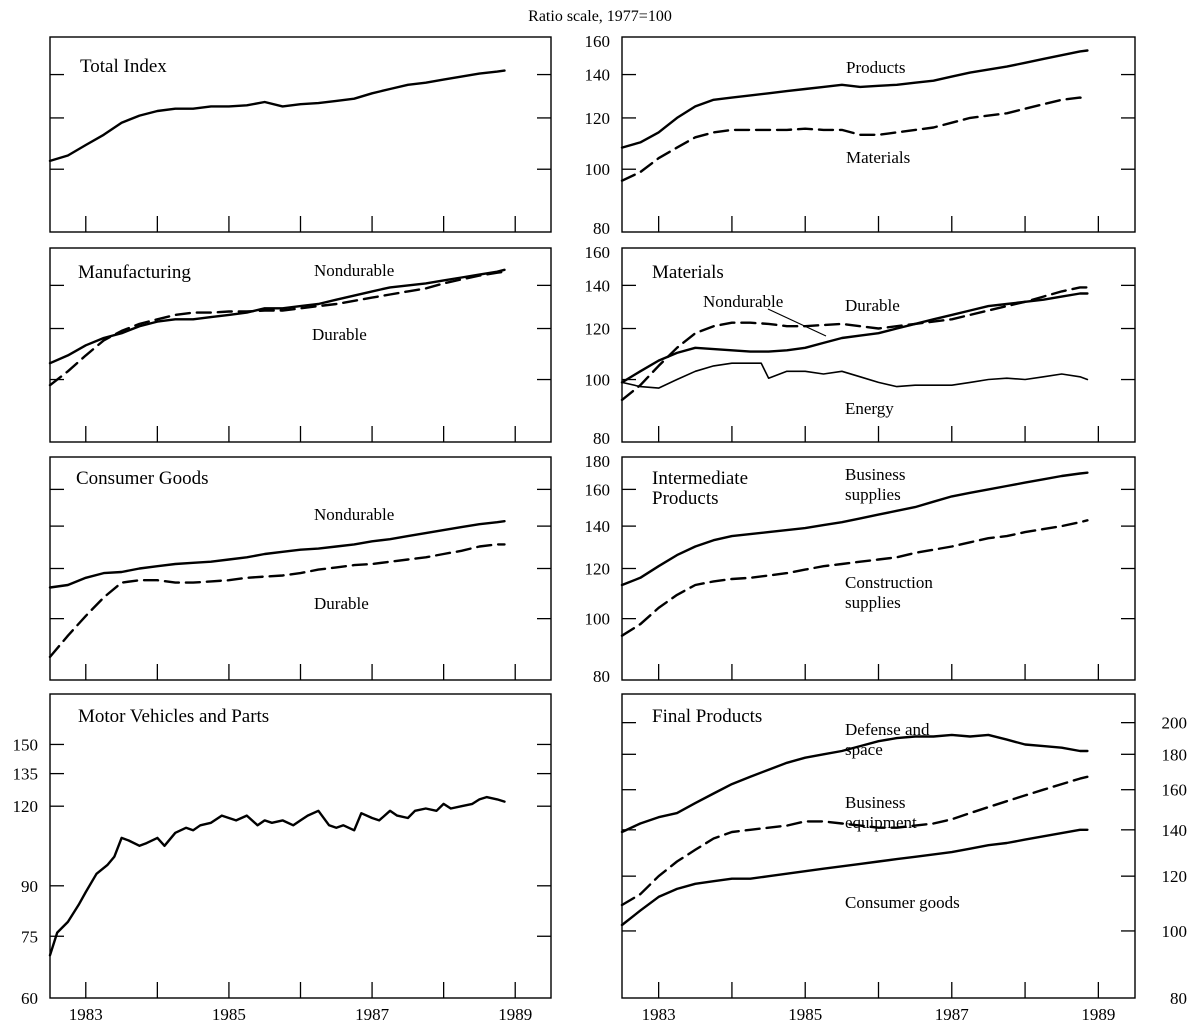 Image resolution: width=1197 pixels, height=1028 pixels. Describe the element at coordinates (881, 822) in the screenshot. I see `series-annotation: equipment` at that location.